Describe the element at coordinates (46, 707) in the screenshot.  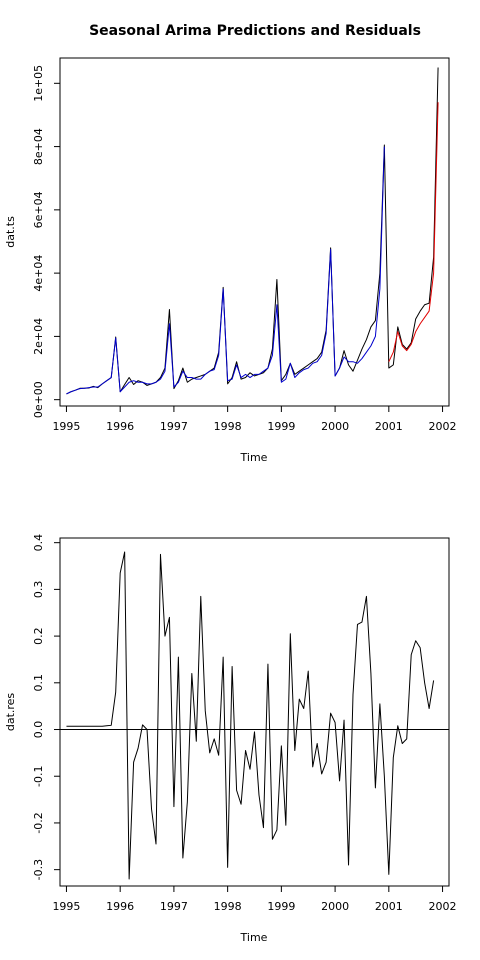
I see `y-axis: -0.3 -0.2 -0.1 0.0 0.1 0.2 0.3 0.4` at that location.